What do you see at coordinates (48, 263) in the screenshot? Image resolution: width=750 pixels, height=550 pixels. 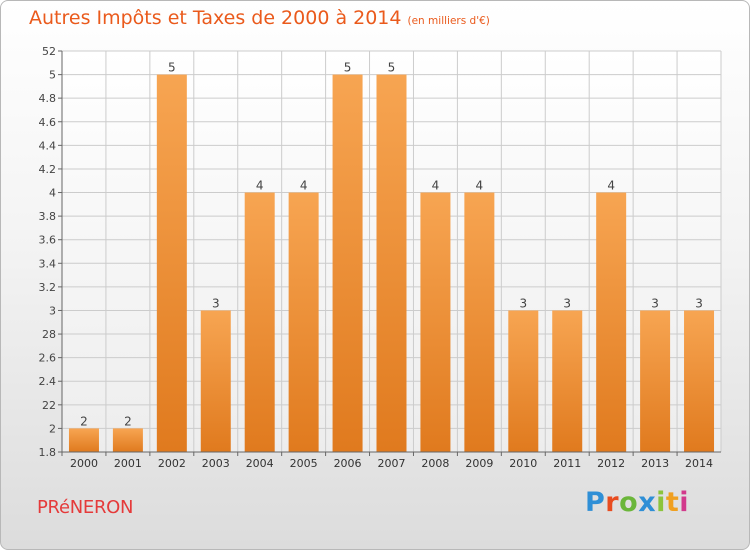 I see `y-tick-label: 3.4` at bounding box center [48, 263].